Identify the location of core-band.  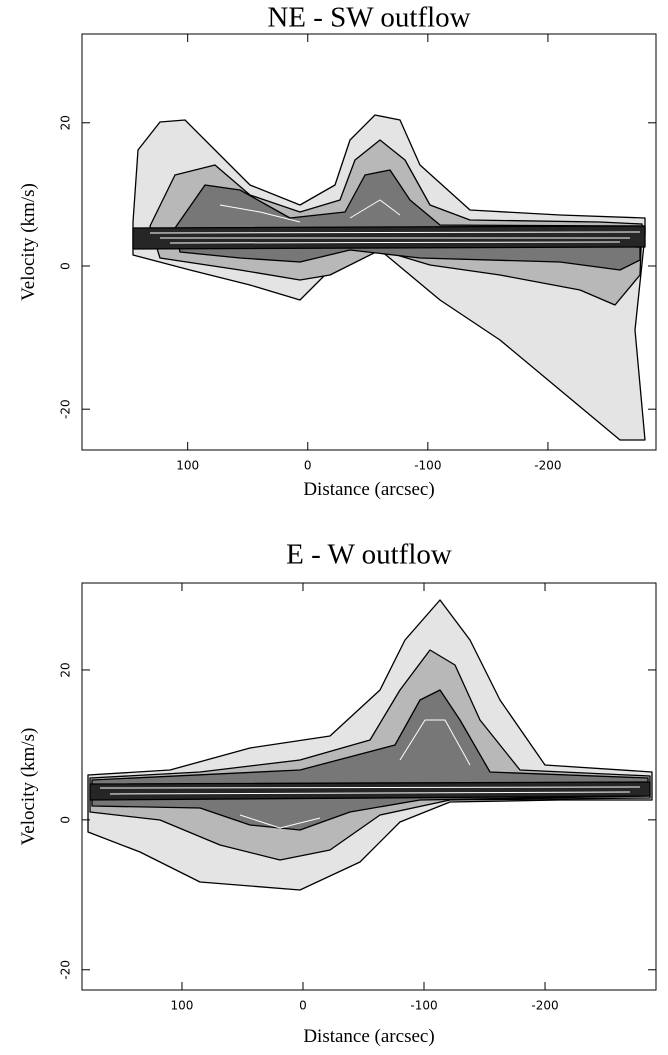
(370, 791).